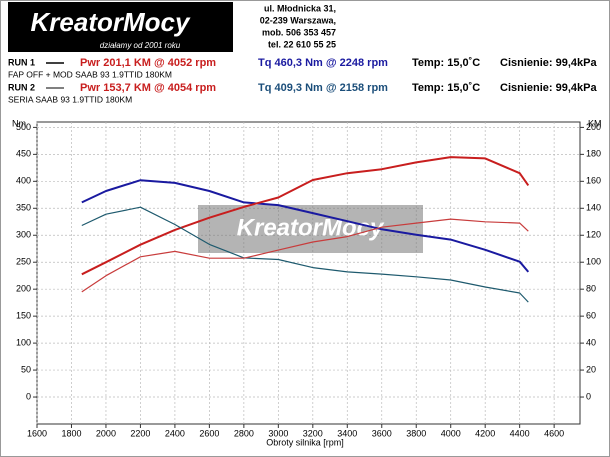 Image resolution: width=610 pixels, height=457 pixels. What do you see at coordinates (591, 289) in the screenshot?
I see `y2-tick-label: 80` at bounding box center [591, 289].